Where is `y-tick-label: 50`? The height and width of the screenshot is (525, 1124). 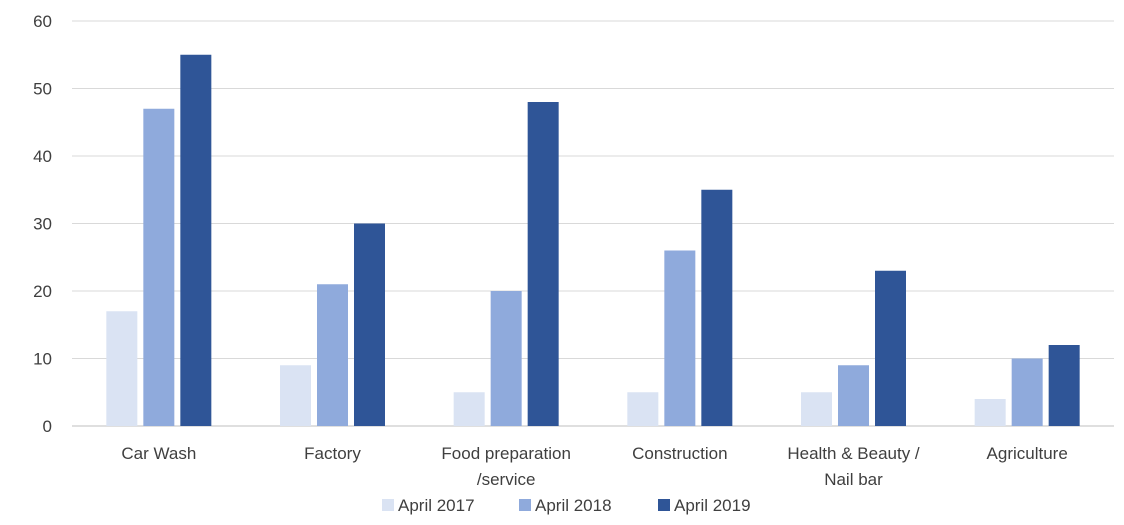
y-tick-label: 50 is located at coordinates (42, 89).